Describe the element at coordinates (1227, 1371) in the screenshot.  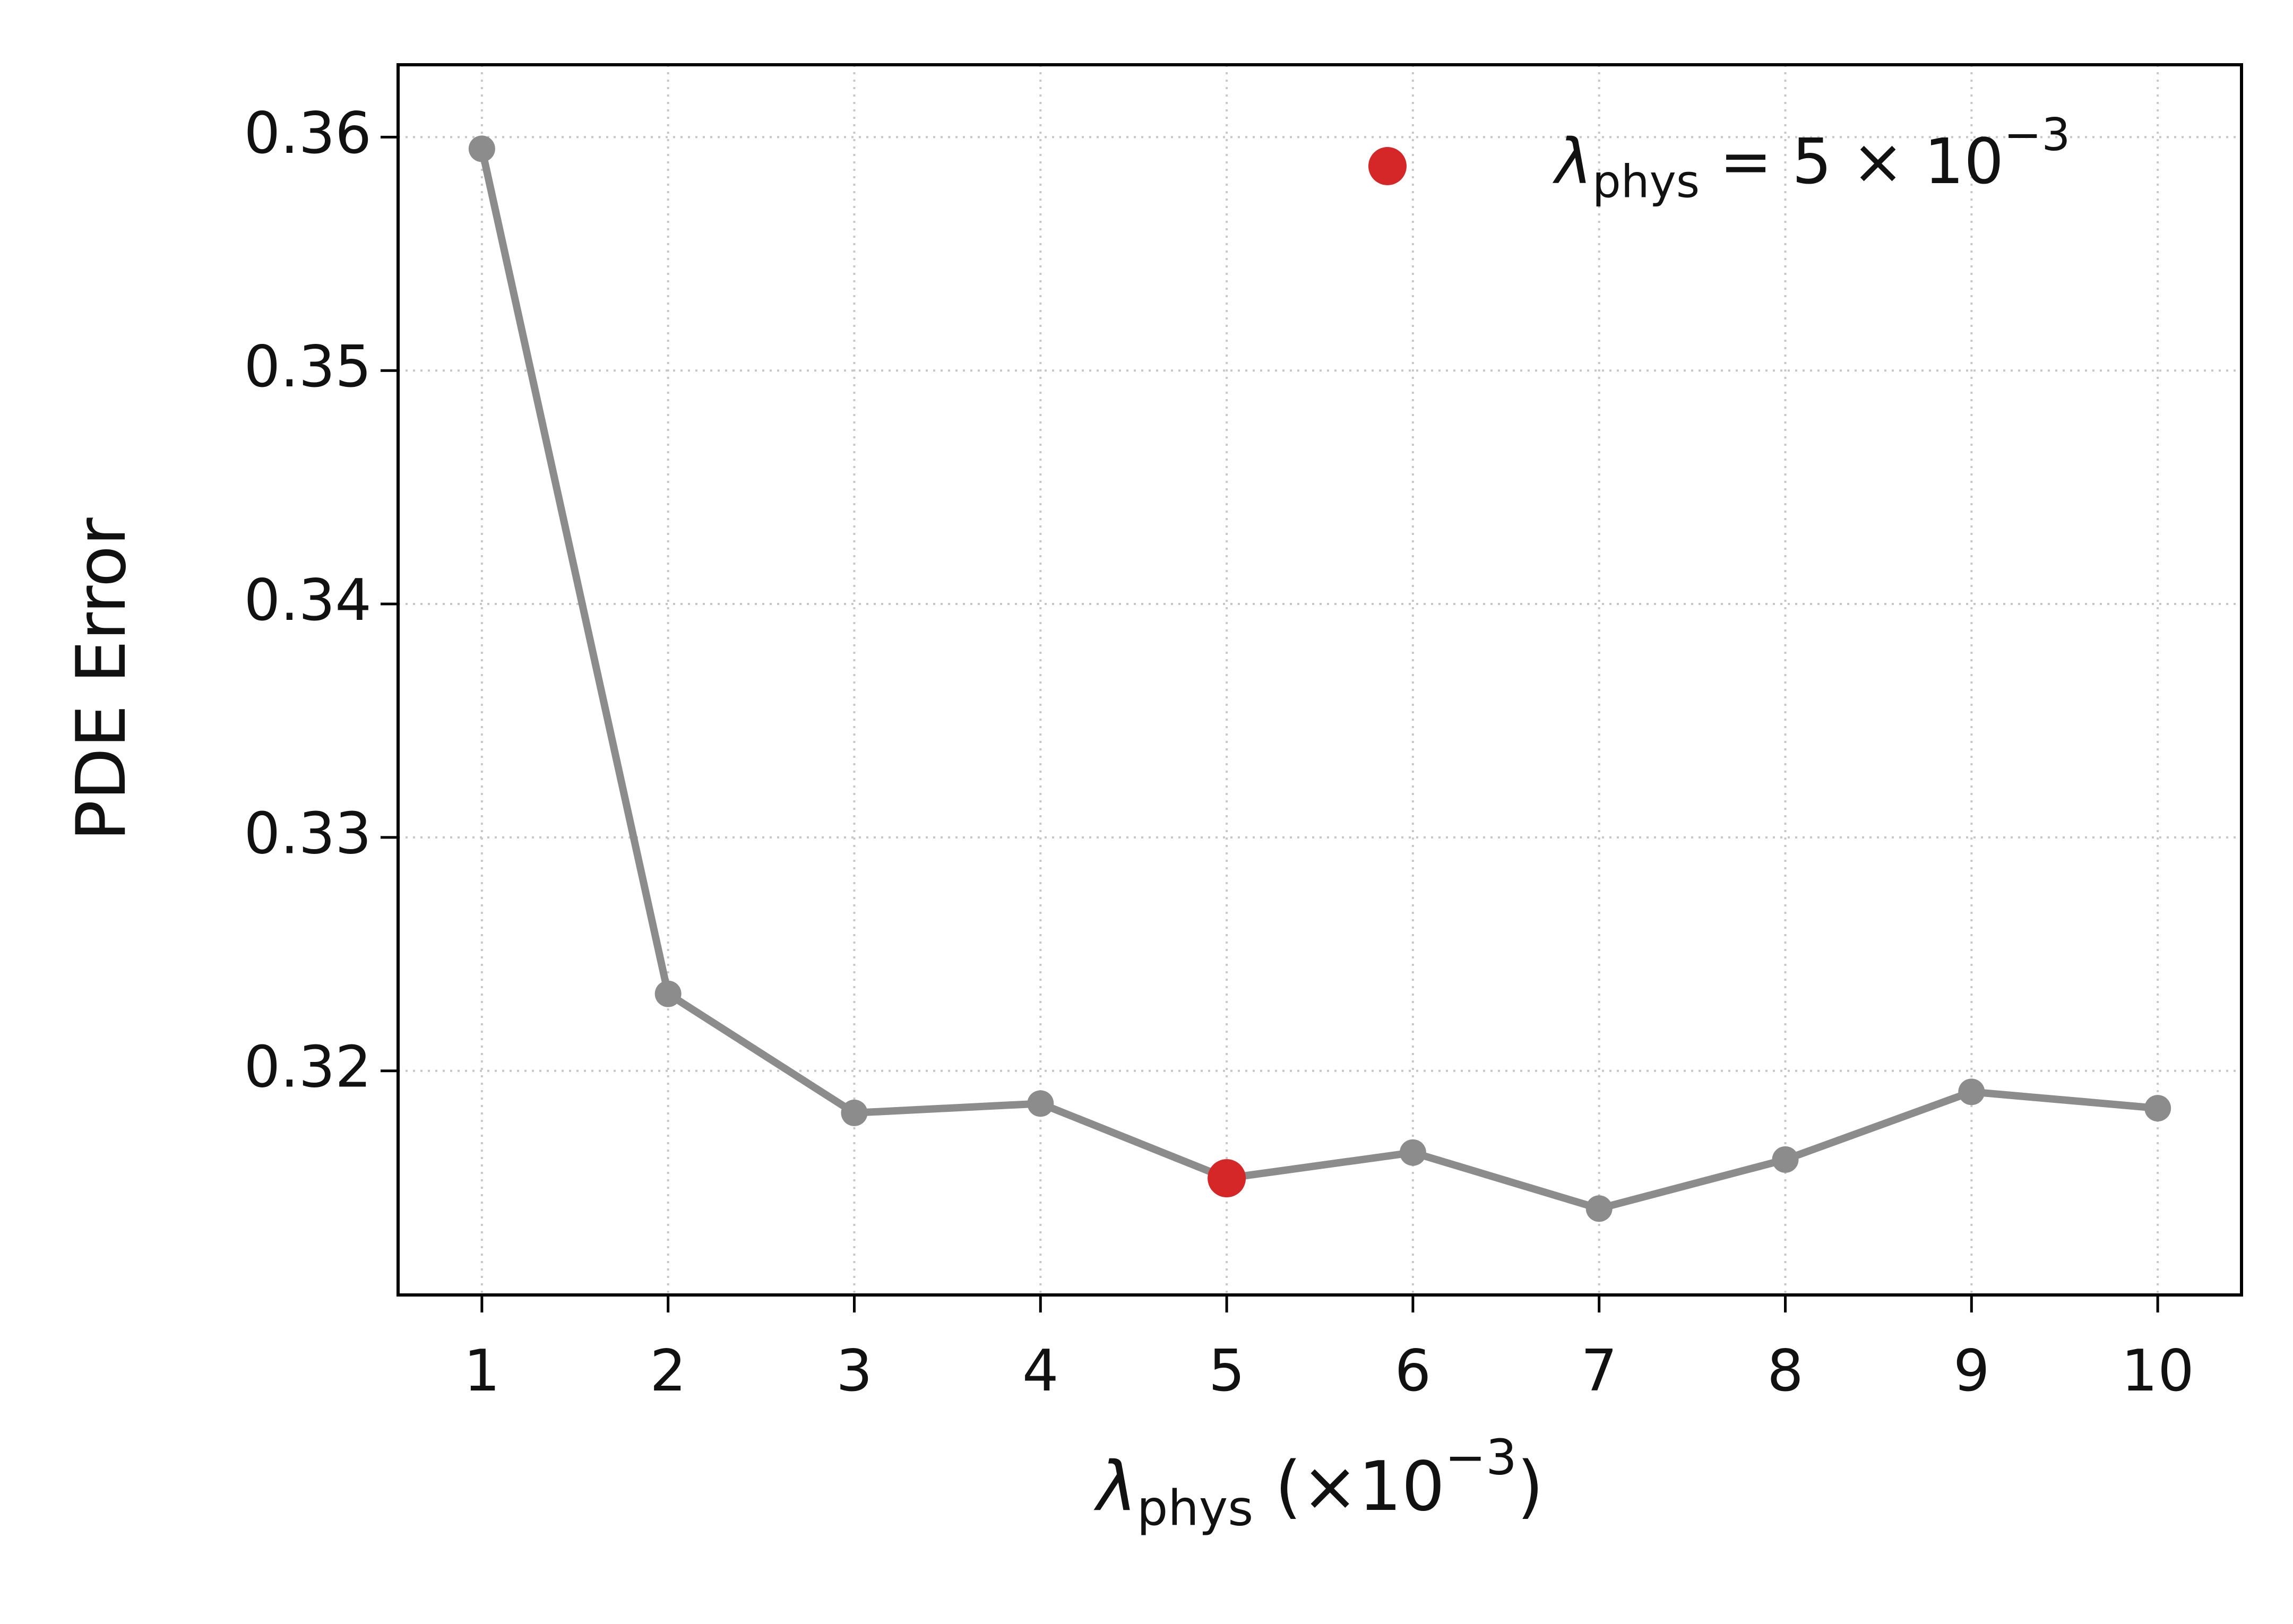
I see `x-tick-label: 5` at that location.